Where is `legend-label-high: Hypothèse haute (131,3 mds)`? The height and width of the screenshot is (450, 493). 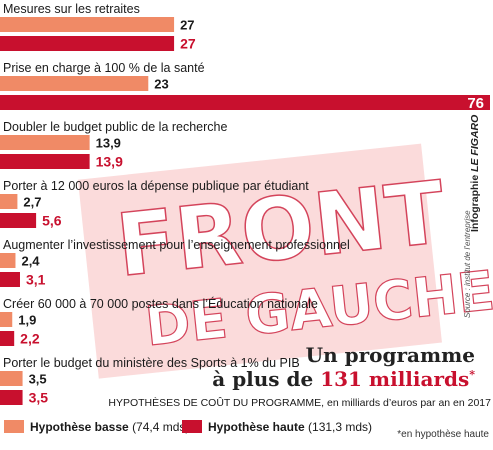 legend-label-high: Hypothèse haute (131,3 mds) is located at coordinates (290, 427).